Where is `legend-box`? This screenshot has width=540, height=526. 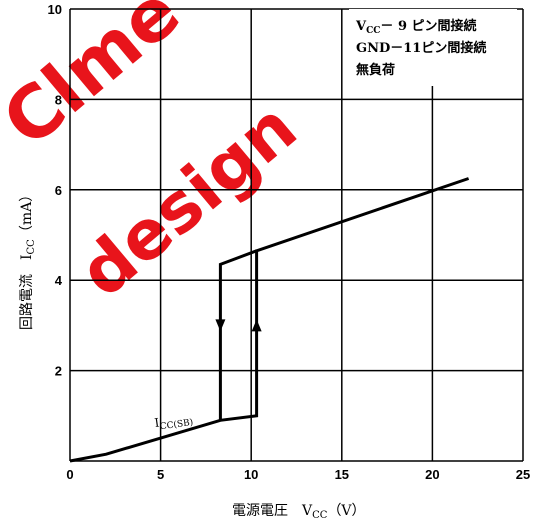
legend-box is located at coordinates (433, 47).